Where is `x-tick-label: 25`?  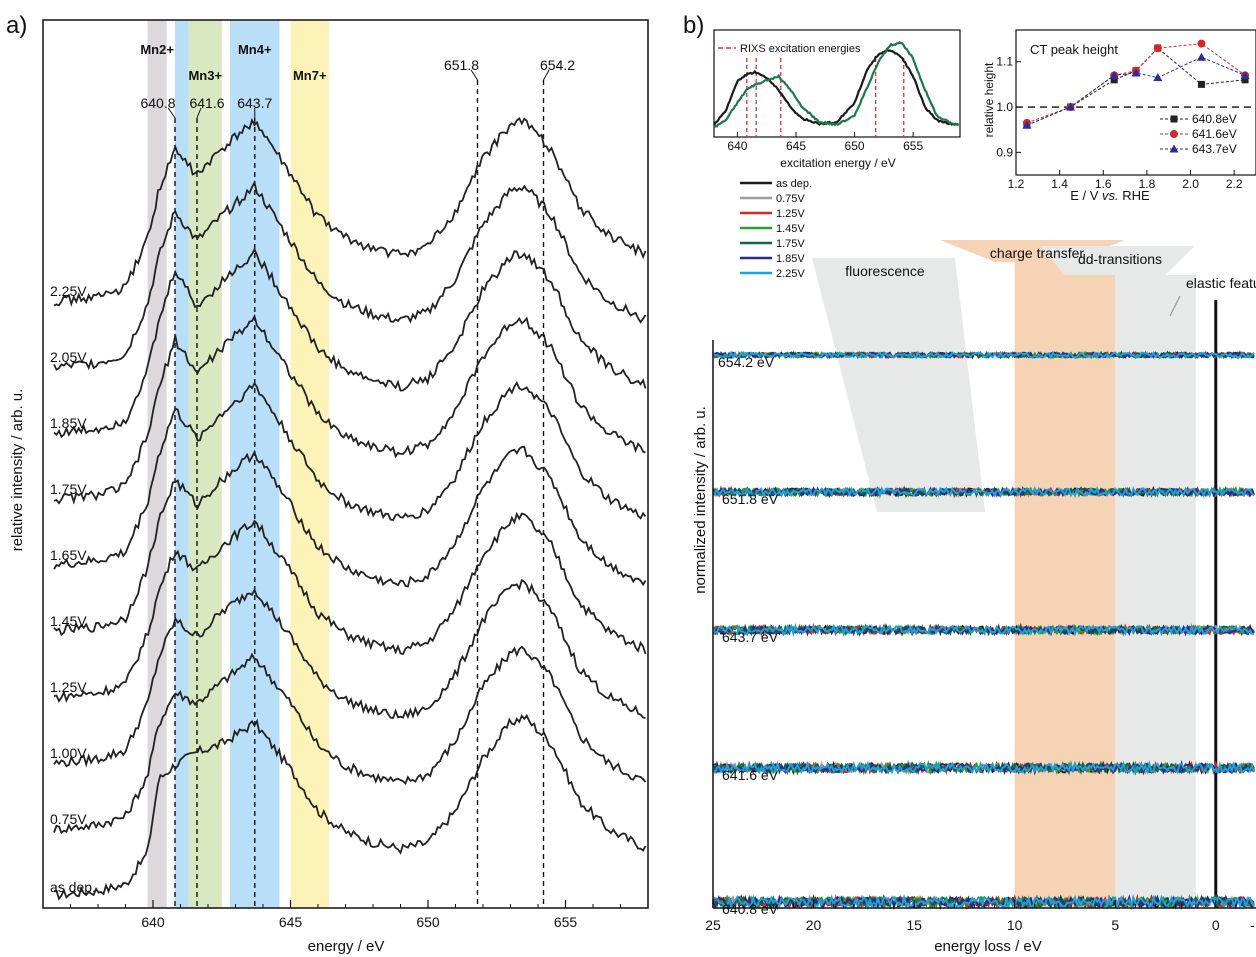
x-tick-label: 25 is located at coordinates (713, 925).